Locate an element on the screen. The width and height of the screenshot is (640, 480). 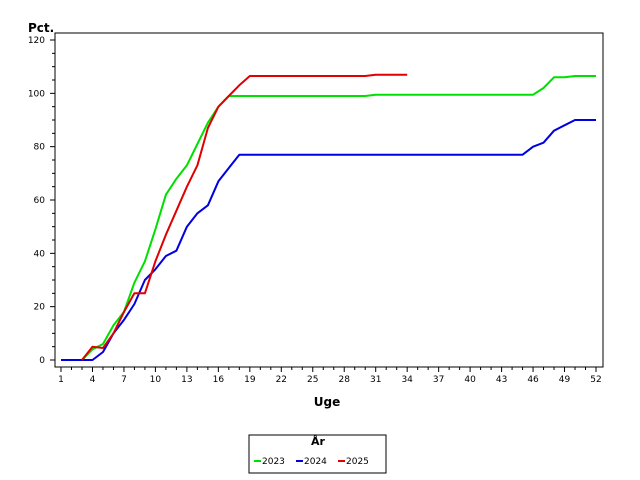
x-tick-label: 16 is located at coordinates (219, 380).